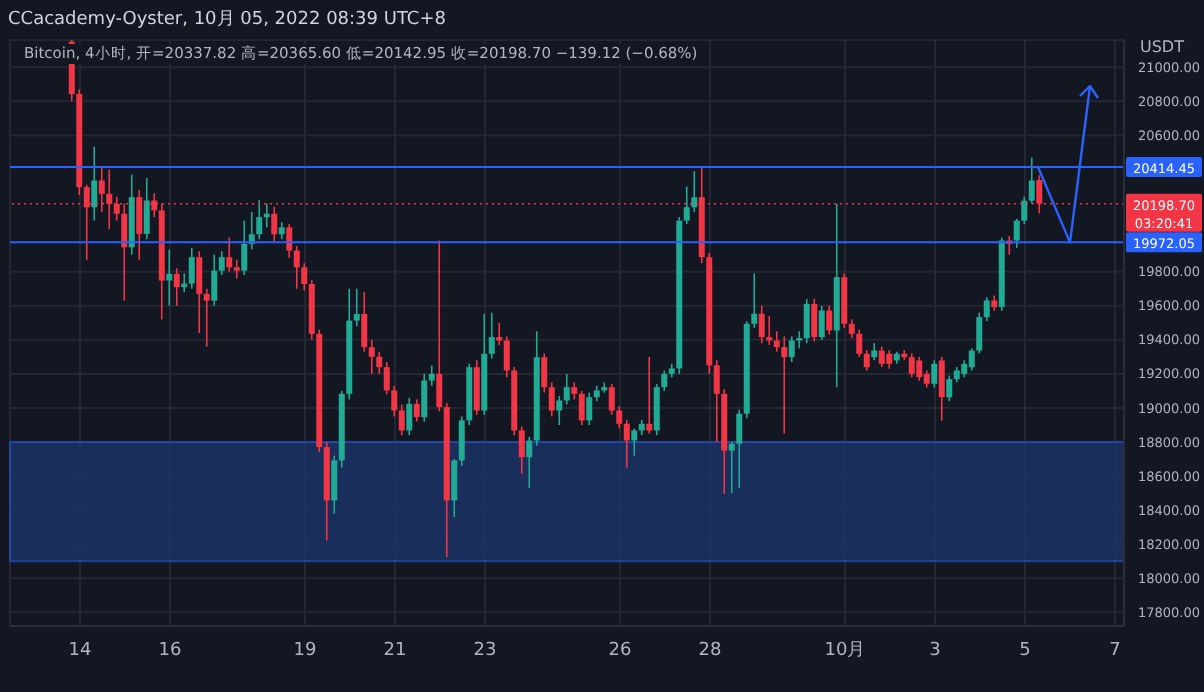 The height and width of the screenshot is (692, 1204). I want to click on x-tick-label: 5, so click(1025, 650).